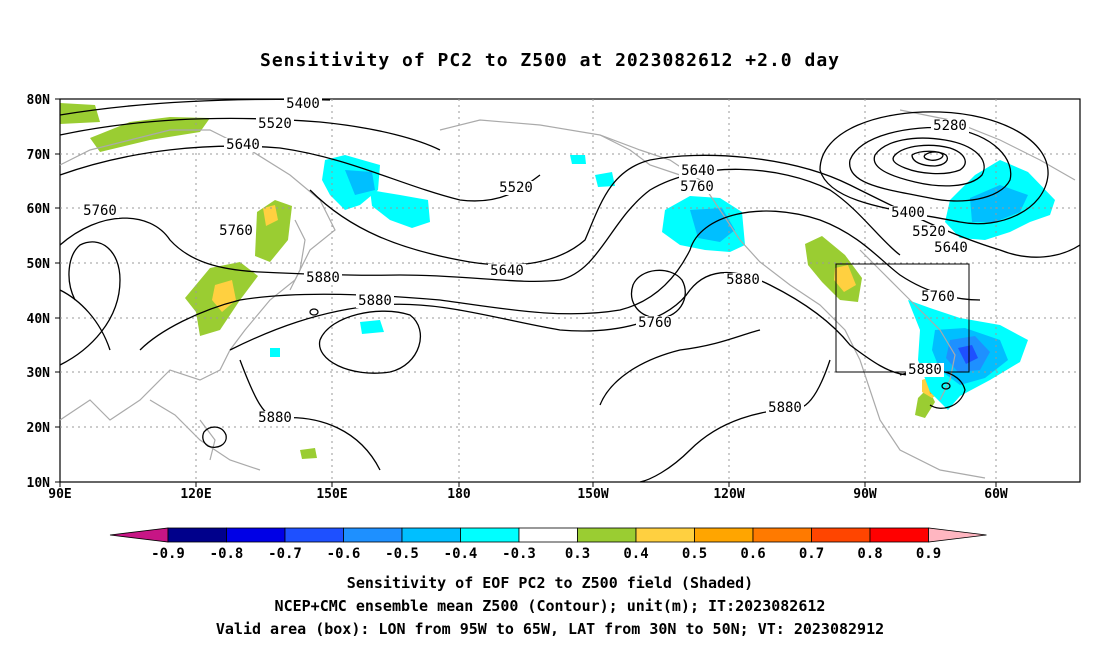 This screenshot has height=650, width=1100. I want to click on valid-area-box, so click(902, 318).